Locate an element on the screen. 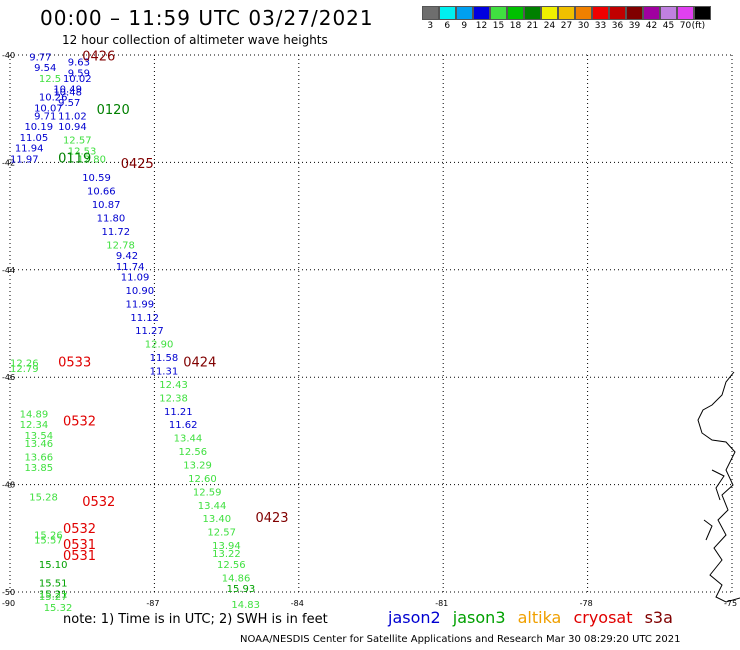 This screenshot has height=650, width=740. lon-label: -78 is located at coordinates (586, 603).